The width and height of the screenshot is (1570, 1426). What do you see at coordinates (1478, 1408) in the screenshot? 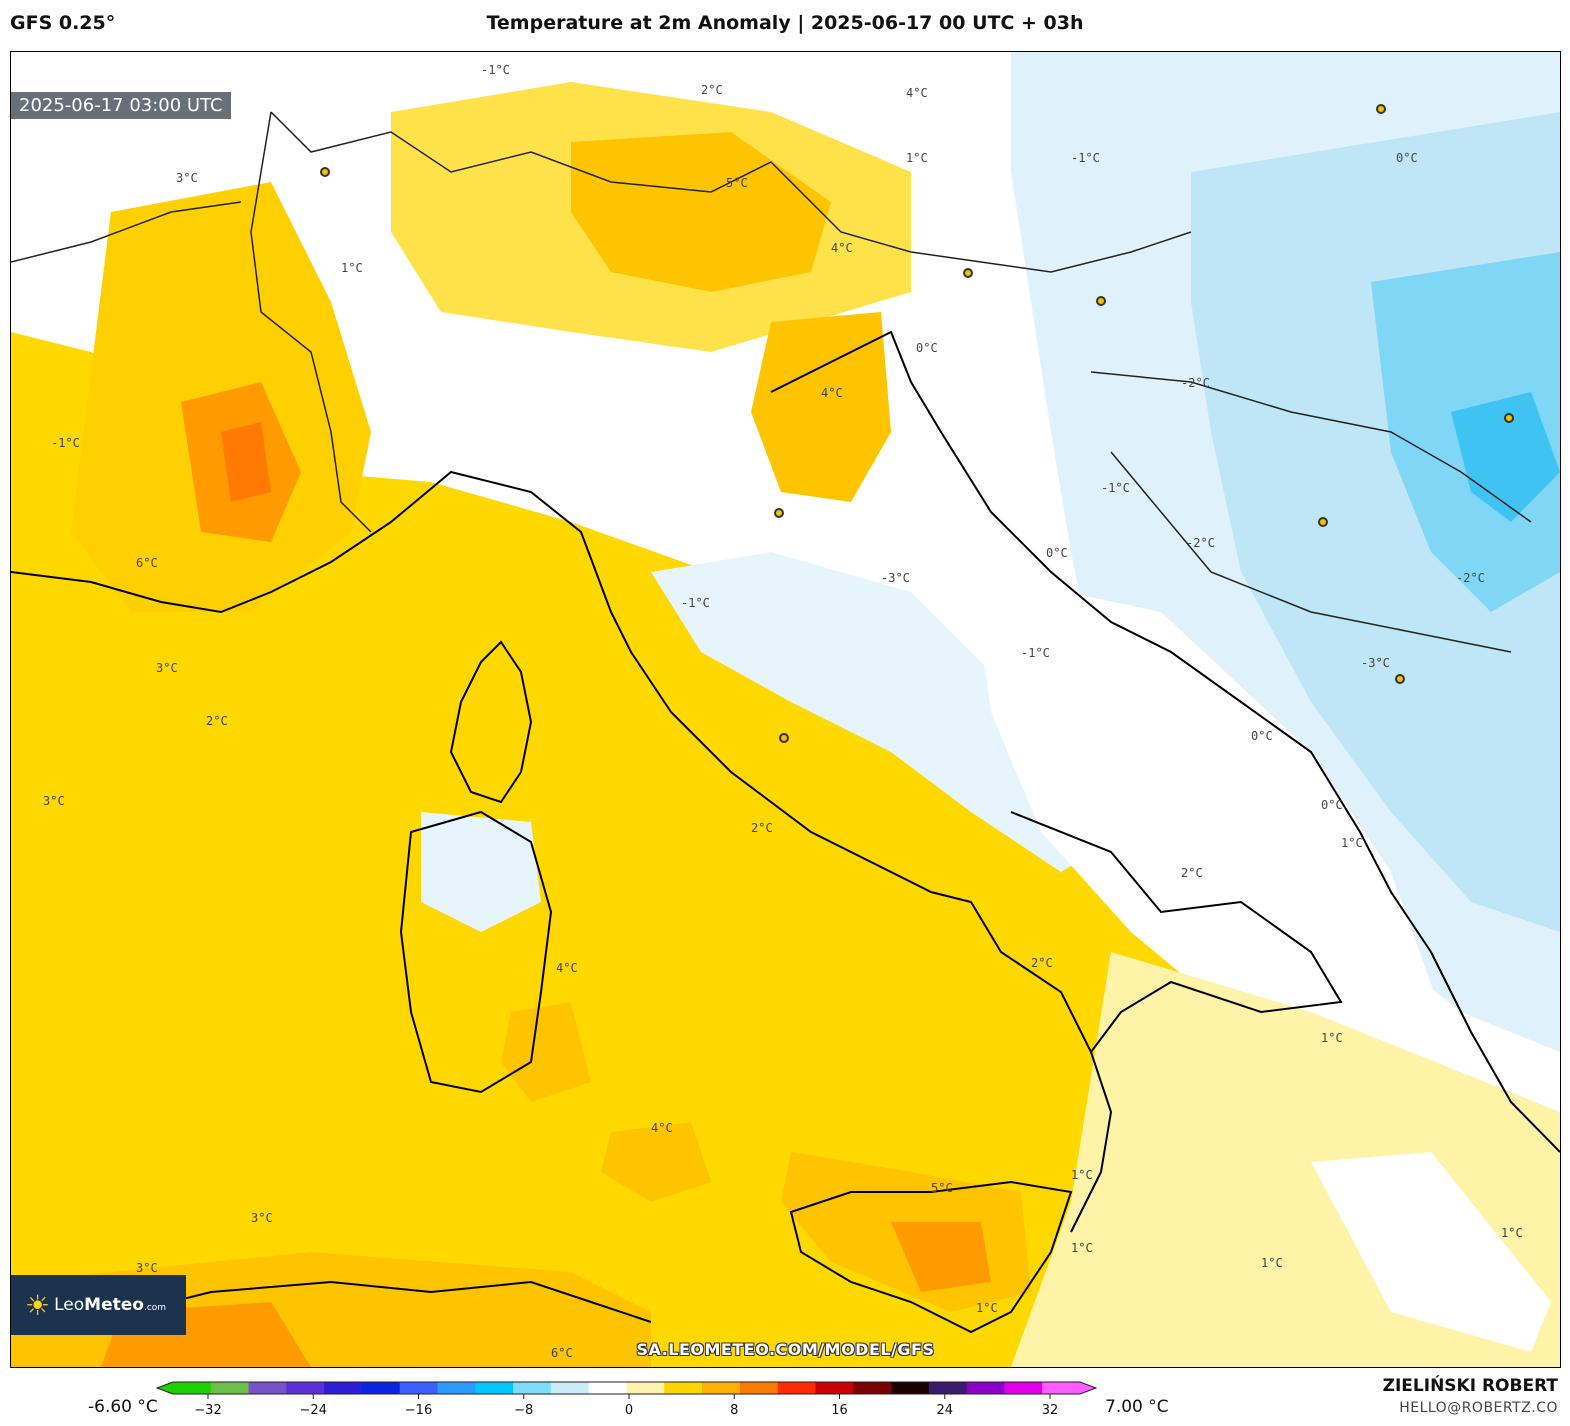
I see `author-email: HELLO@ROBERTZ.CO` at bounding box center [1478, 1408].